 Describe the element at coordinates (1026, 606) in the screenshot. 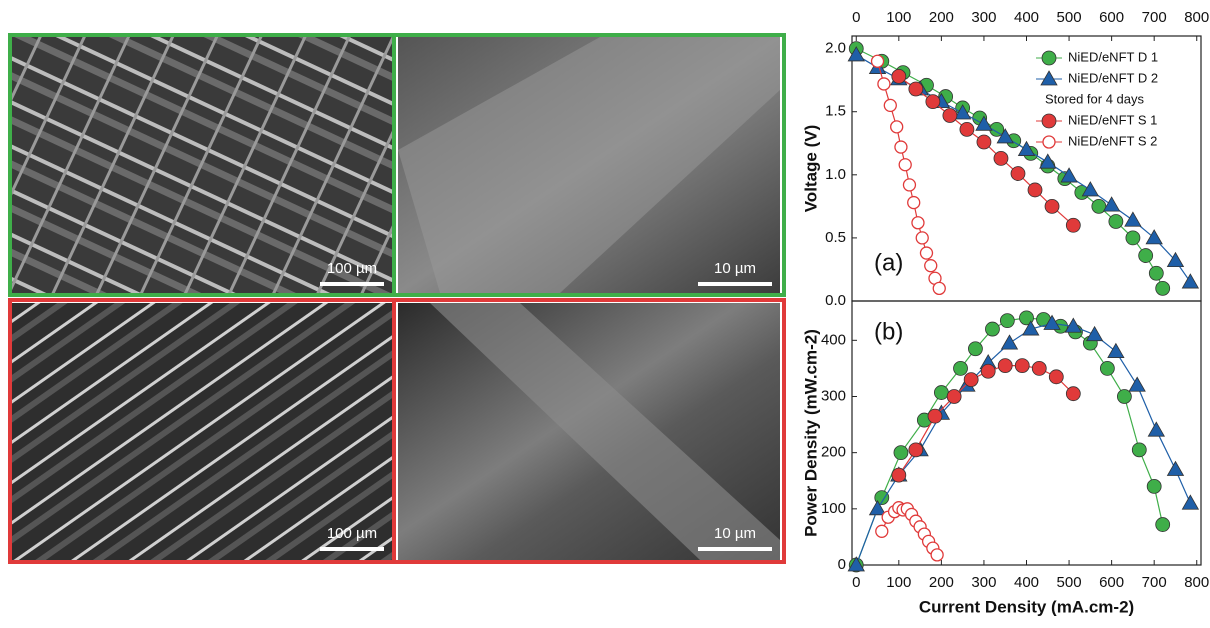

I see `x-axis-label: Current Density (mA.cm-2)` at that location.